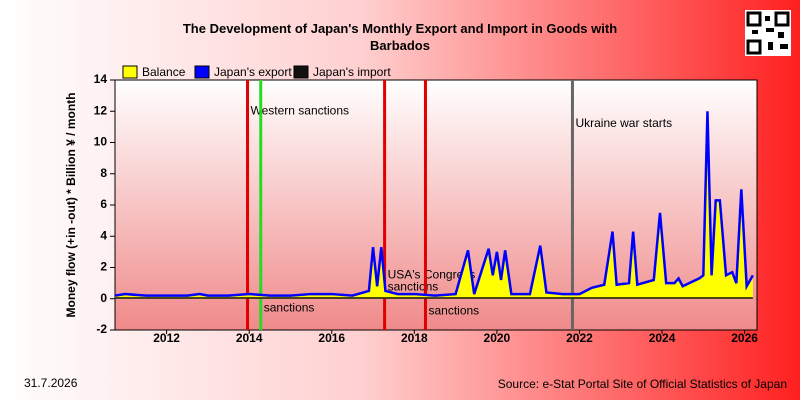  What do you see at coordinates (497, 338) in the screenshot?
I see `x-tick-label: 2020` at bounding box center [497, 338].